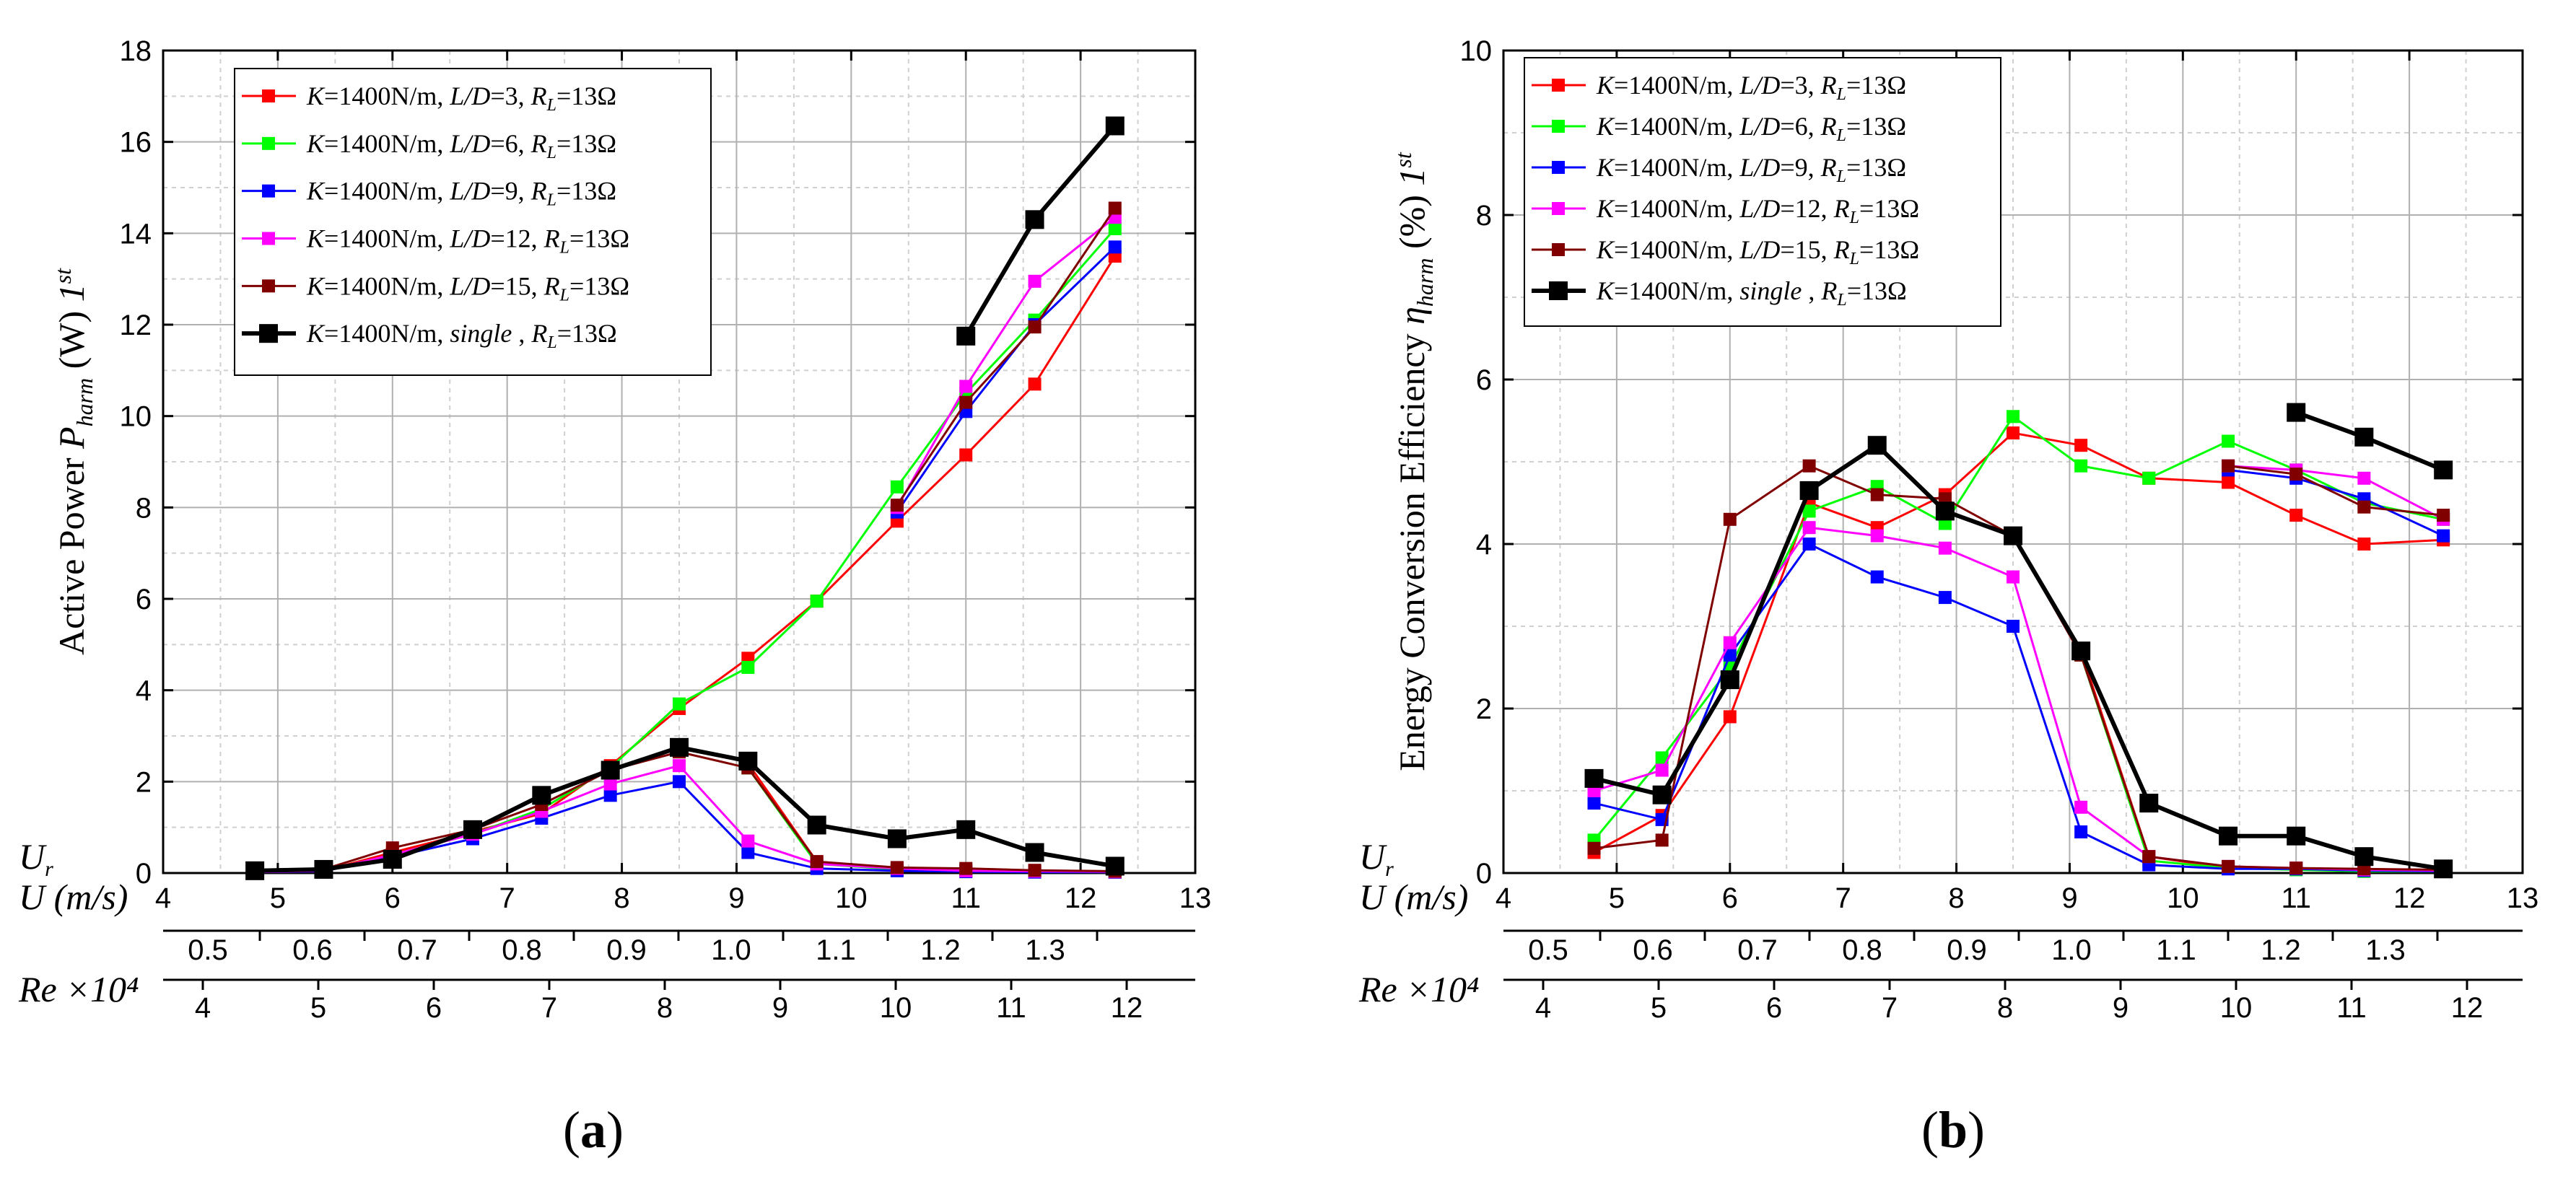 This screenshot has width=2576, height=1184. I want to click on legend-entry-5: K=1400N/m, single , RL=13Ω, so click(461, 336).